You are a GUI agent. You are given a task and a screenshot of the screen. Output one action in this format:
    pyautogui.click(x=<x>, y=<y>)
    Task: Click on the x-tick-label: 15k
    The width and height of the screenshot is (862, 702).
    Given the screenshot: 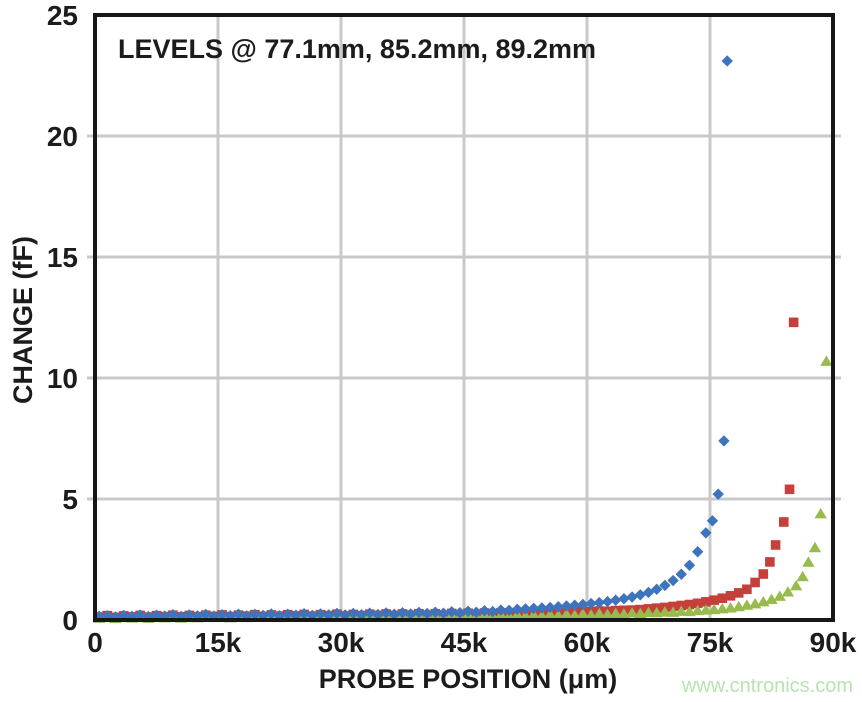 What is the action you would take?
    pyautogui.click(x=218, y=642)
    